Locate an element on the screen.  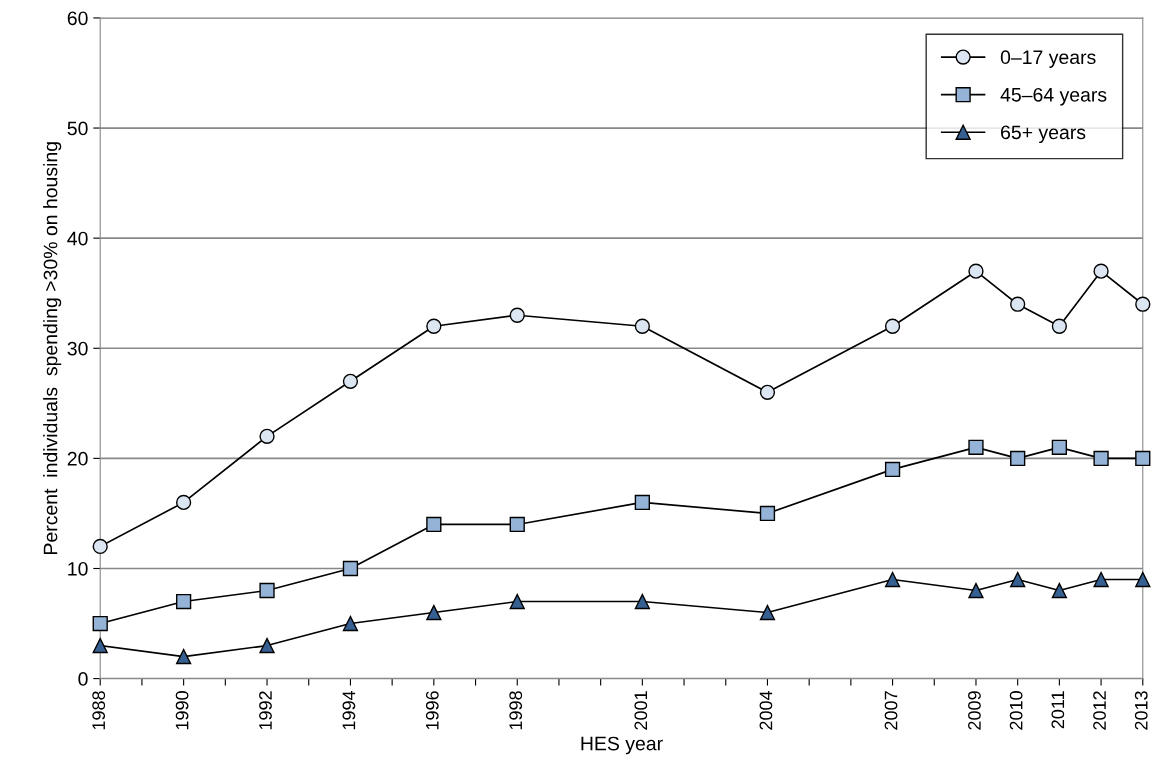
y-axis-title: Percent individuals spending >30% on housing is located at coordinates (52, 348).